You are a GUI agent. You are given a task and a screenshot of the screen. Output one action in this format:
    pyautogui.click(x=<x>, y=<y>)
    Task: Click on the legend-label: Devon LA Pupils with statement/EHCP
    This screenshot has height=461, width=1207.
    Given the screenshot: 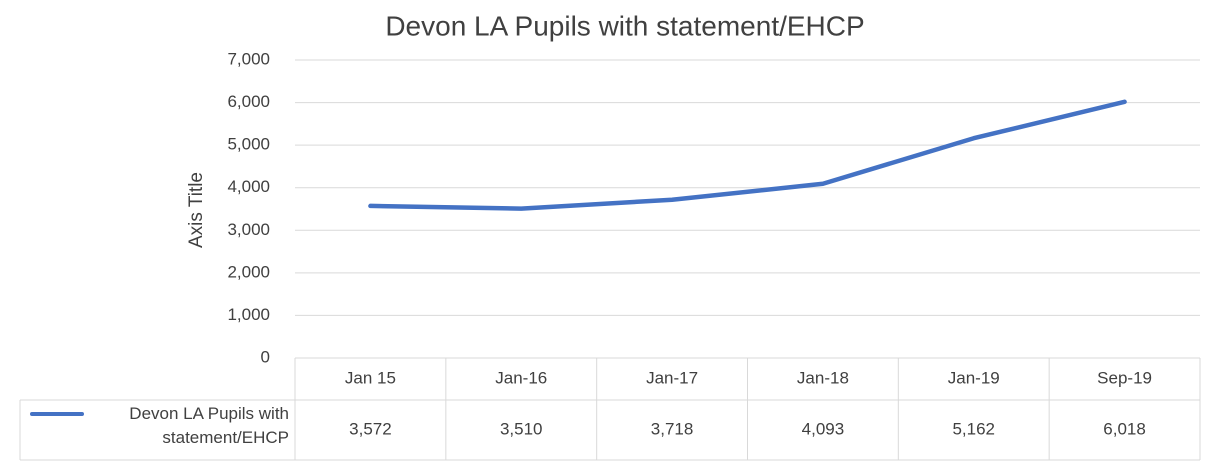 What is the action you would take?
    pyautogui.click(x=209, y=425)
    